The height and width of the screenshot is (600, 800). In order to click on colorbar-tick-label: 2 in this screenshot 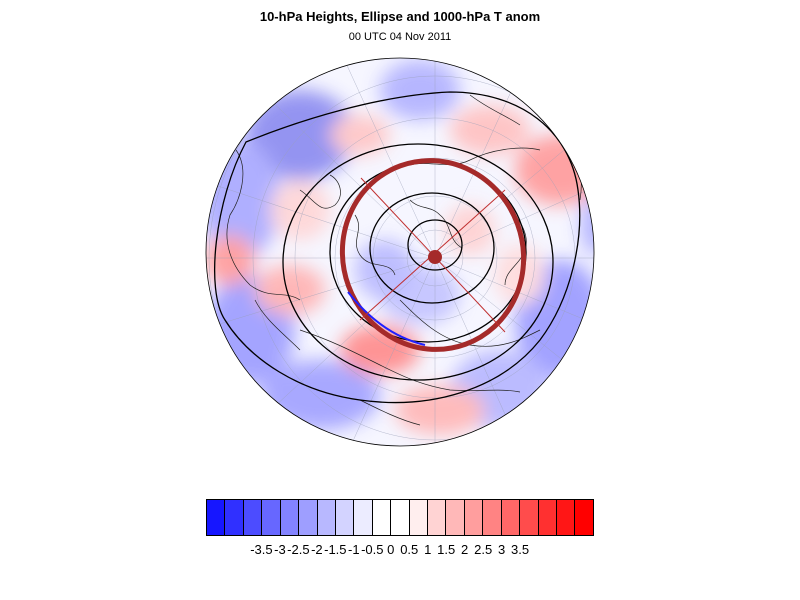, I will do `click(465, 549)`.